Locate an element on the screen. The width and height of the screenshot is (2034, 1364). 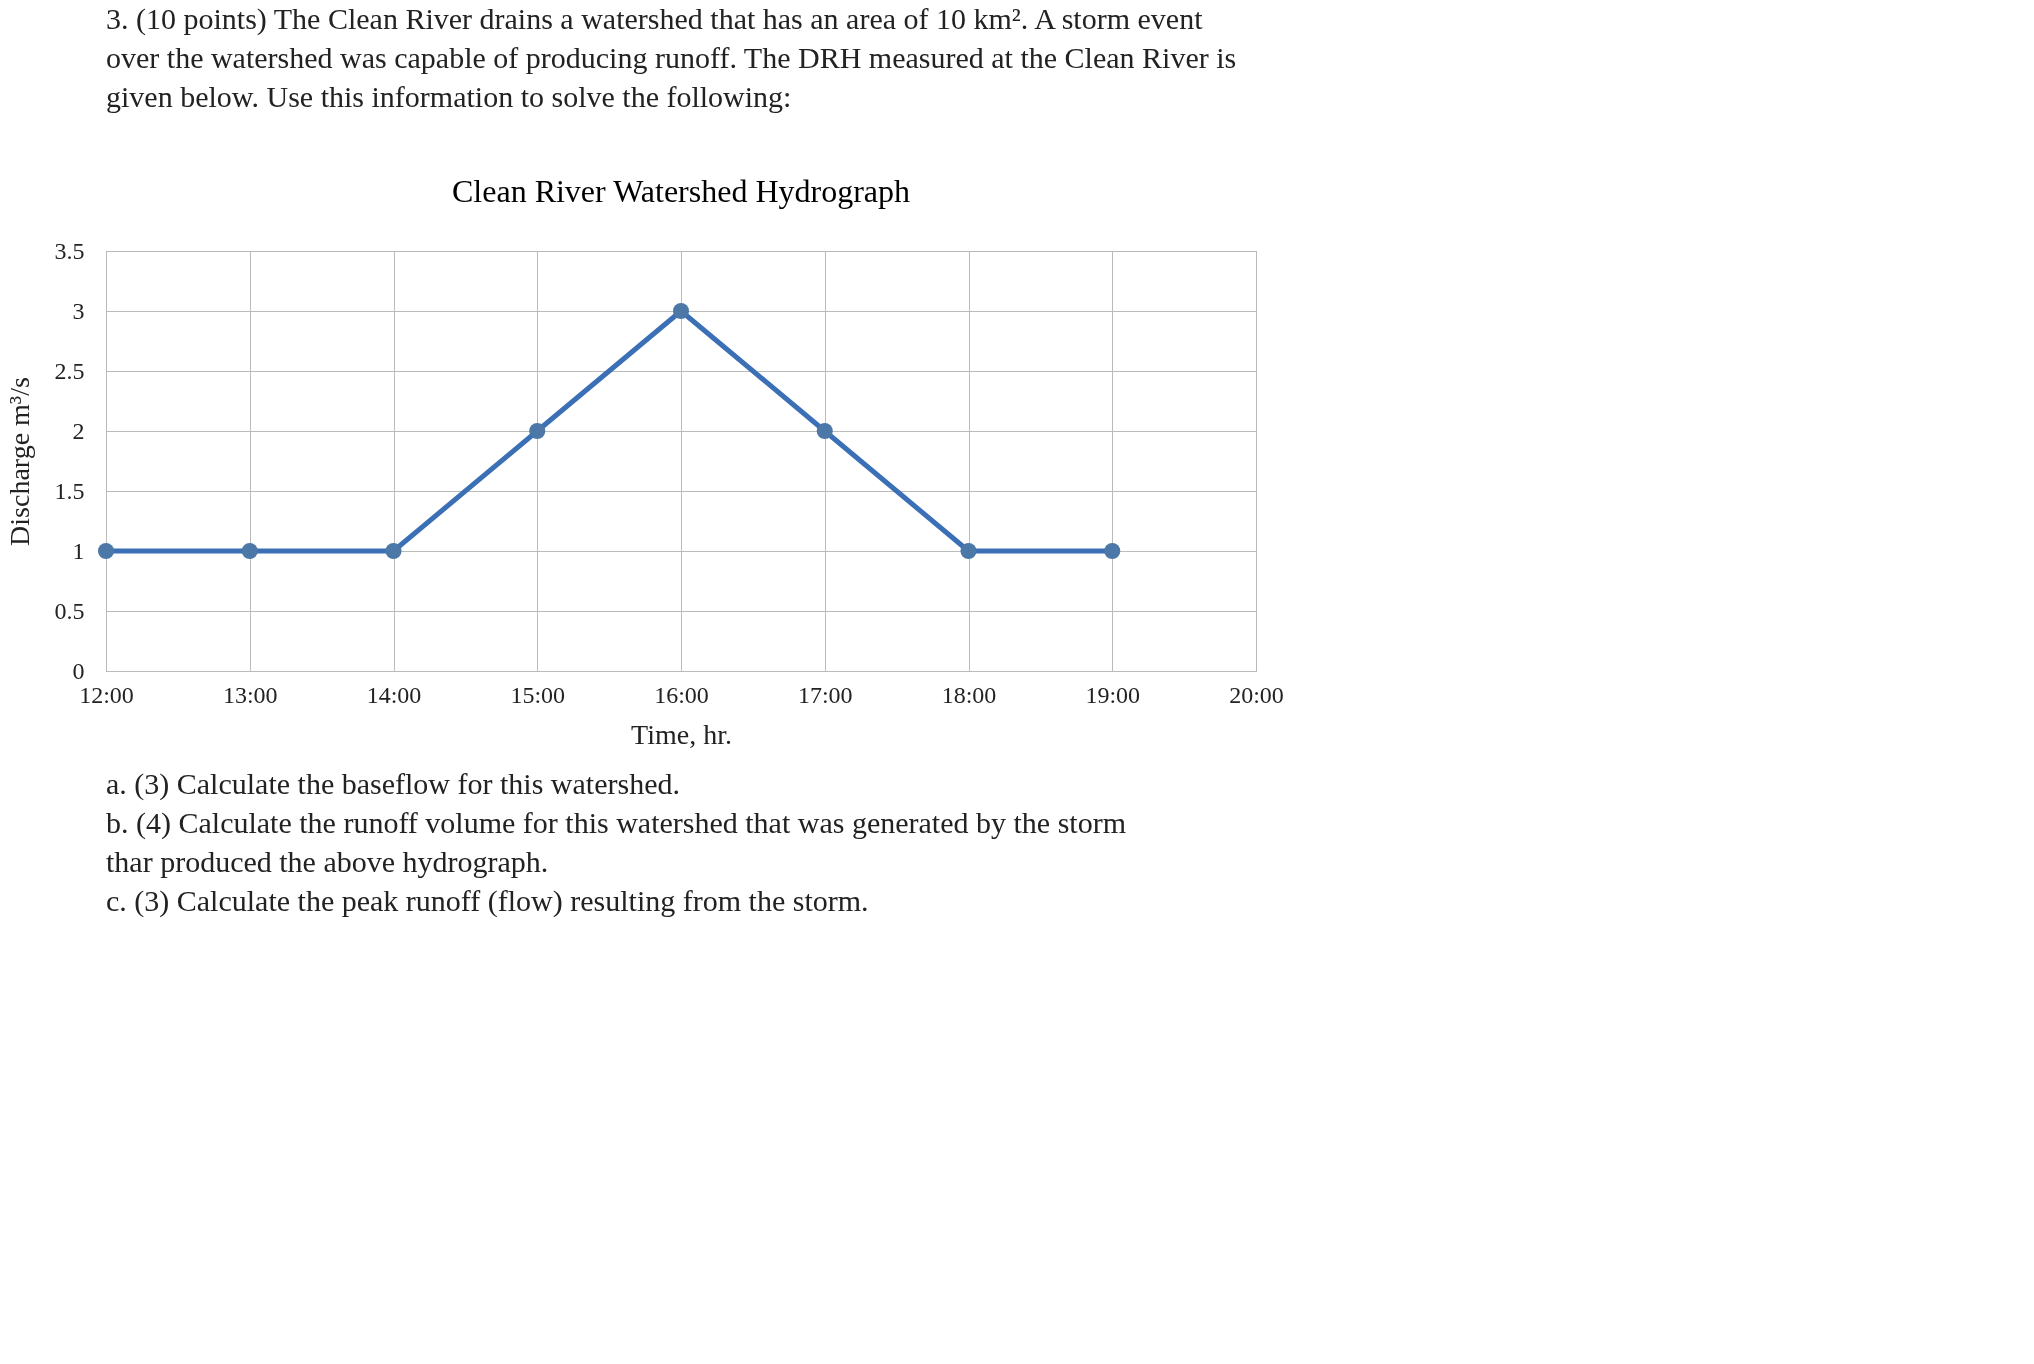
x-tick-label: 16:00 is located at coordinates (681, 694).